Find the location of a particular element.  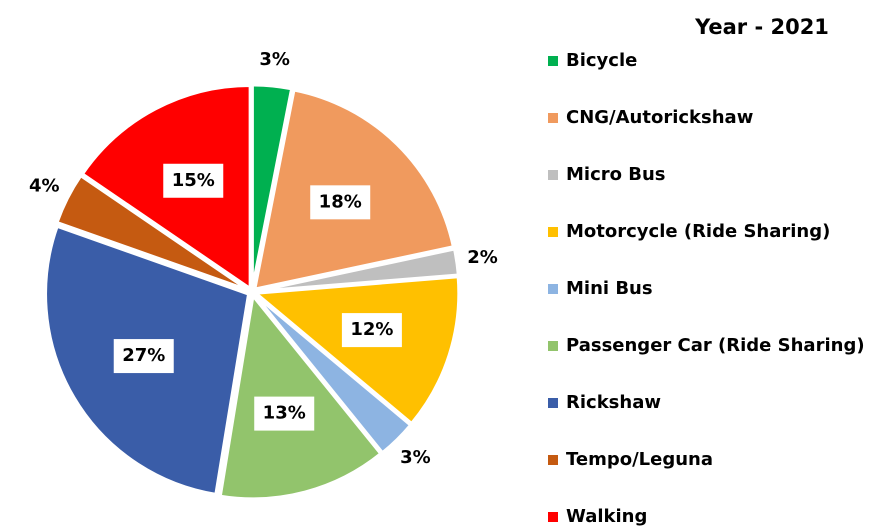

legend-label: CNG/Autorickshaw is located at coordinates (659, 117).